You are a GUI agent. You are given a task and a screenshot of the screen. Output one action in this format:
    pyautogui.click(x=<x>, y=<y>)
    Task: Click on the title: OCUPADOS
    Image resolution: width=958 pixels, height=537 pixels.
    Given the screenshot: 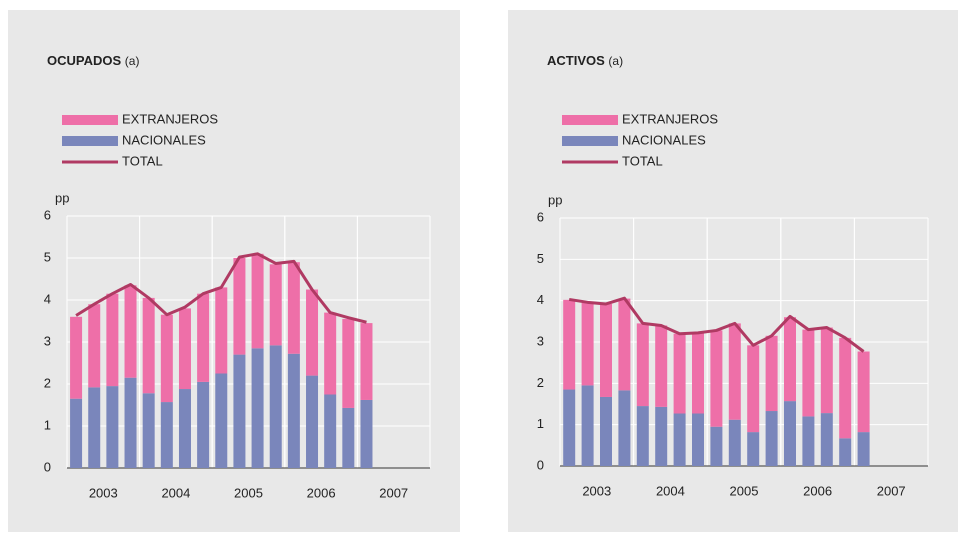 What is the action you would take?
    pyautogui.click(x=84, y=60)
    